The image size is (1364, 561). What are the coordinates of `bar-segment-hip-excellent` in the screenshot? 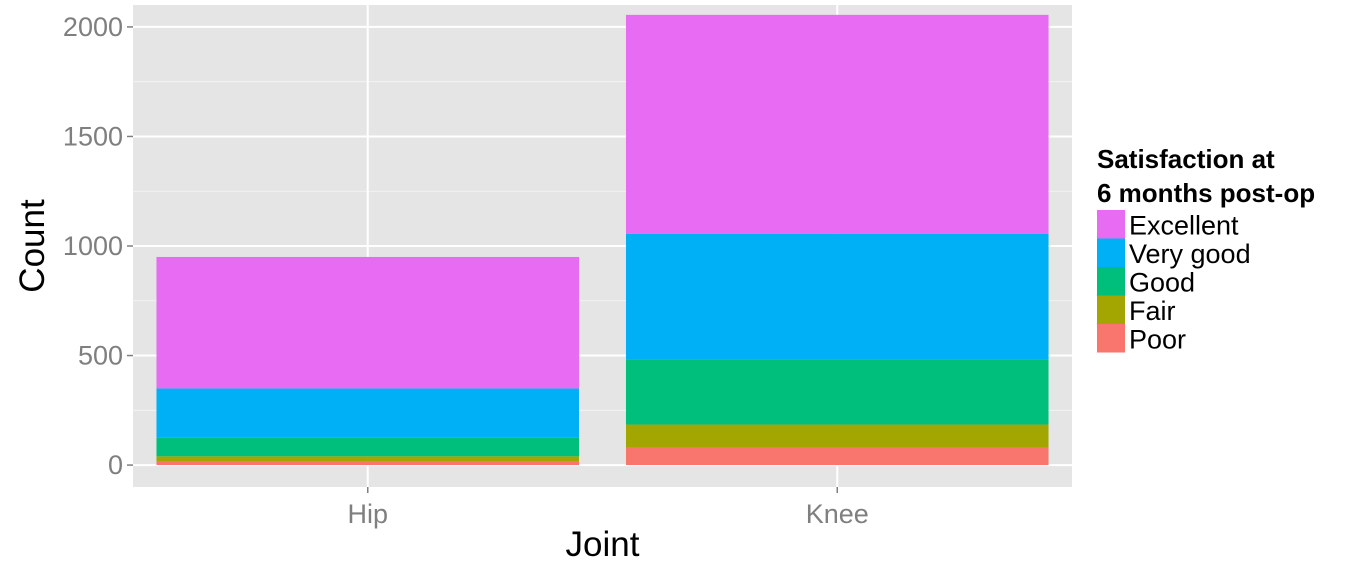 It's located at (368, 322).